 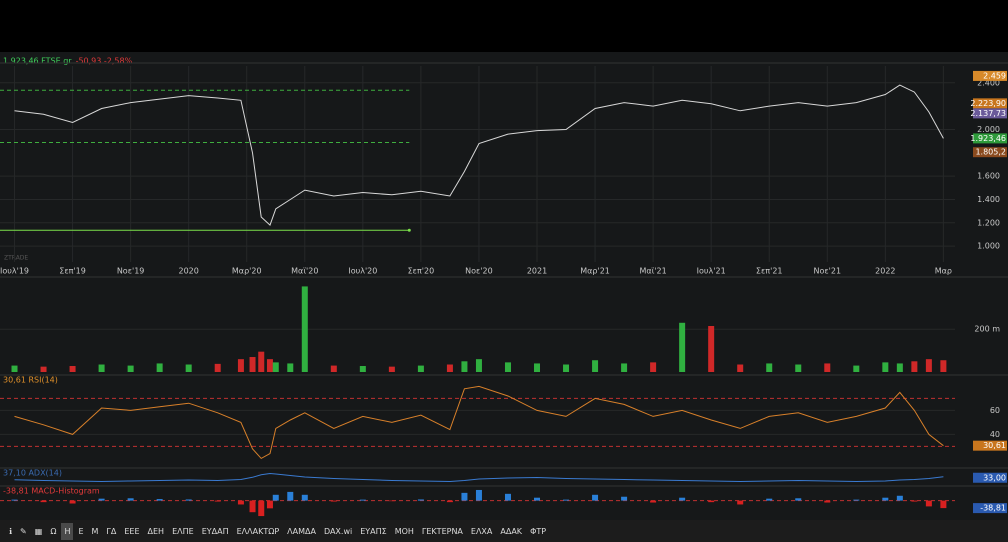 I want to click on y-tick-label: 1.400, so click(x=988, y=199).